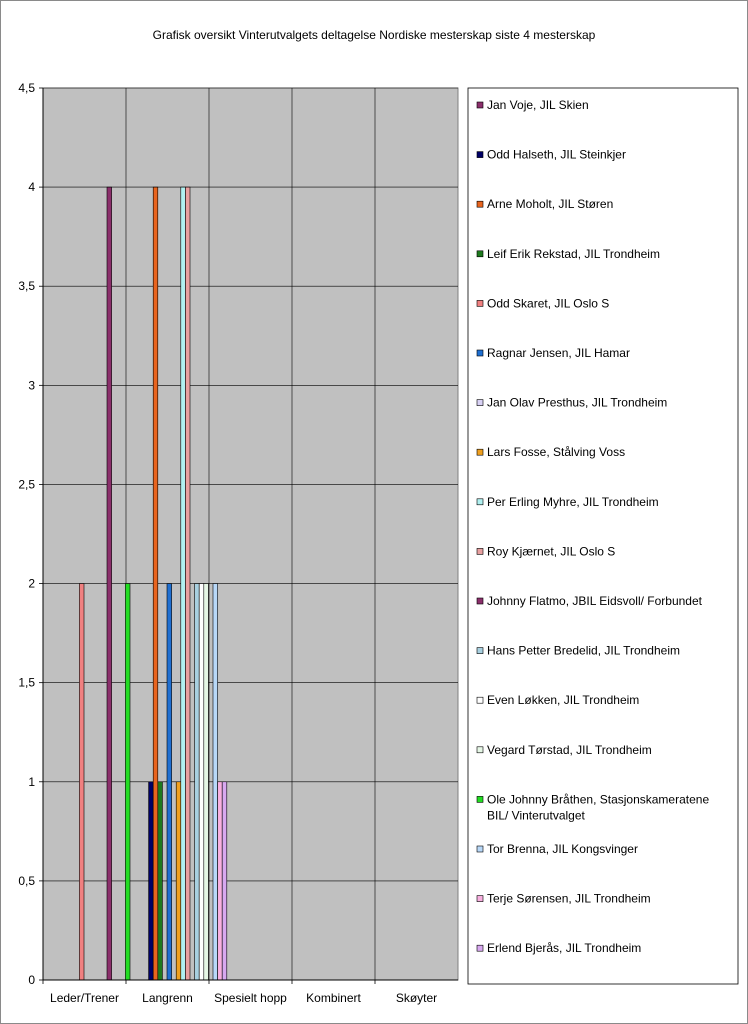 This screenshot has height=1024, width=748. Describe the element at coordinates (564, 948) in the screenshot. I see `legend-label: Erlend Bjerås, JIL Trondheim` at that location.